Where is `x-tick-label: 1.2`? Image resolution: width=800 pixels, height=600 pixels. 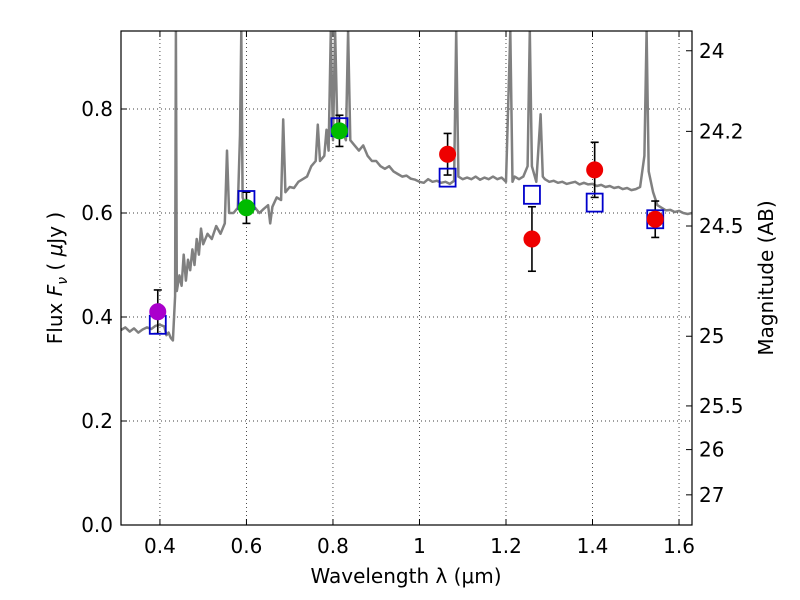 x-tick-label: 1.2 is located at coordinates (506, 546).